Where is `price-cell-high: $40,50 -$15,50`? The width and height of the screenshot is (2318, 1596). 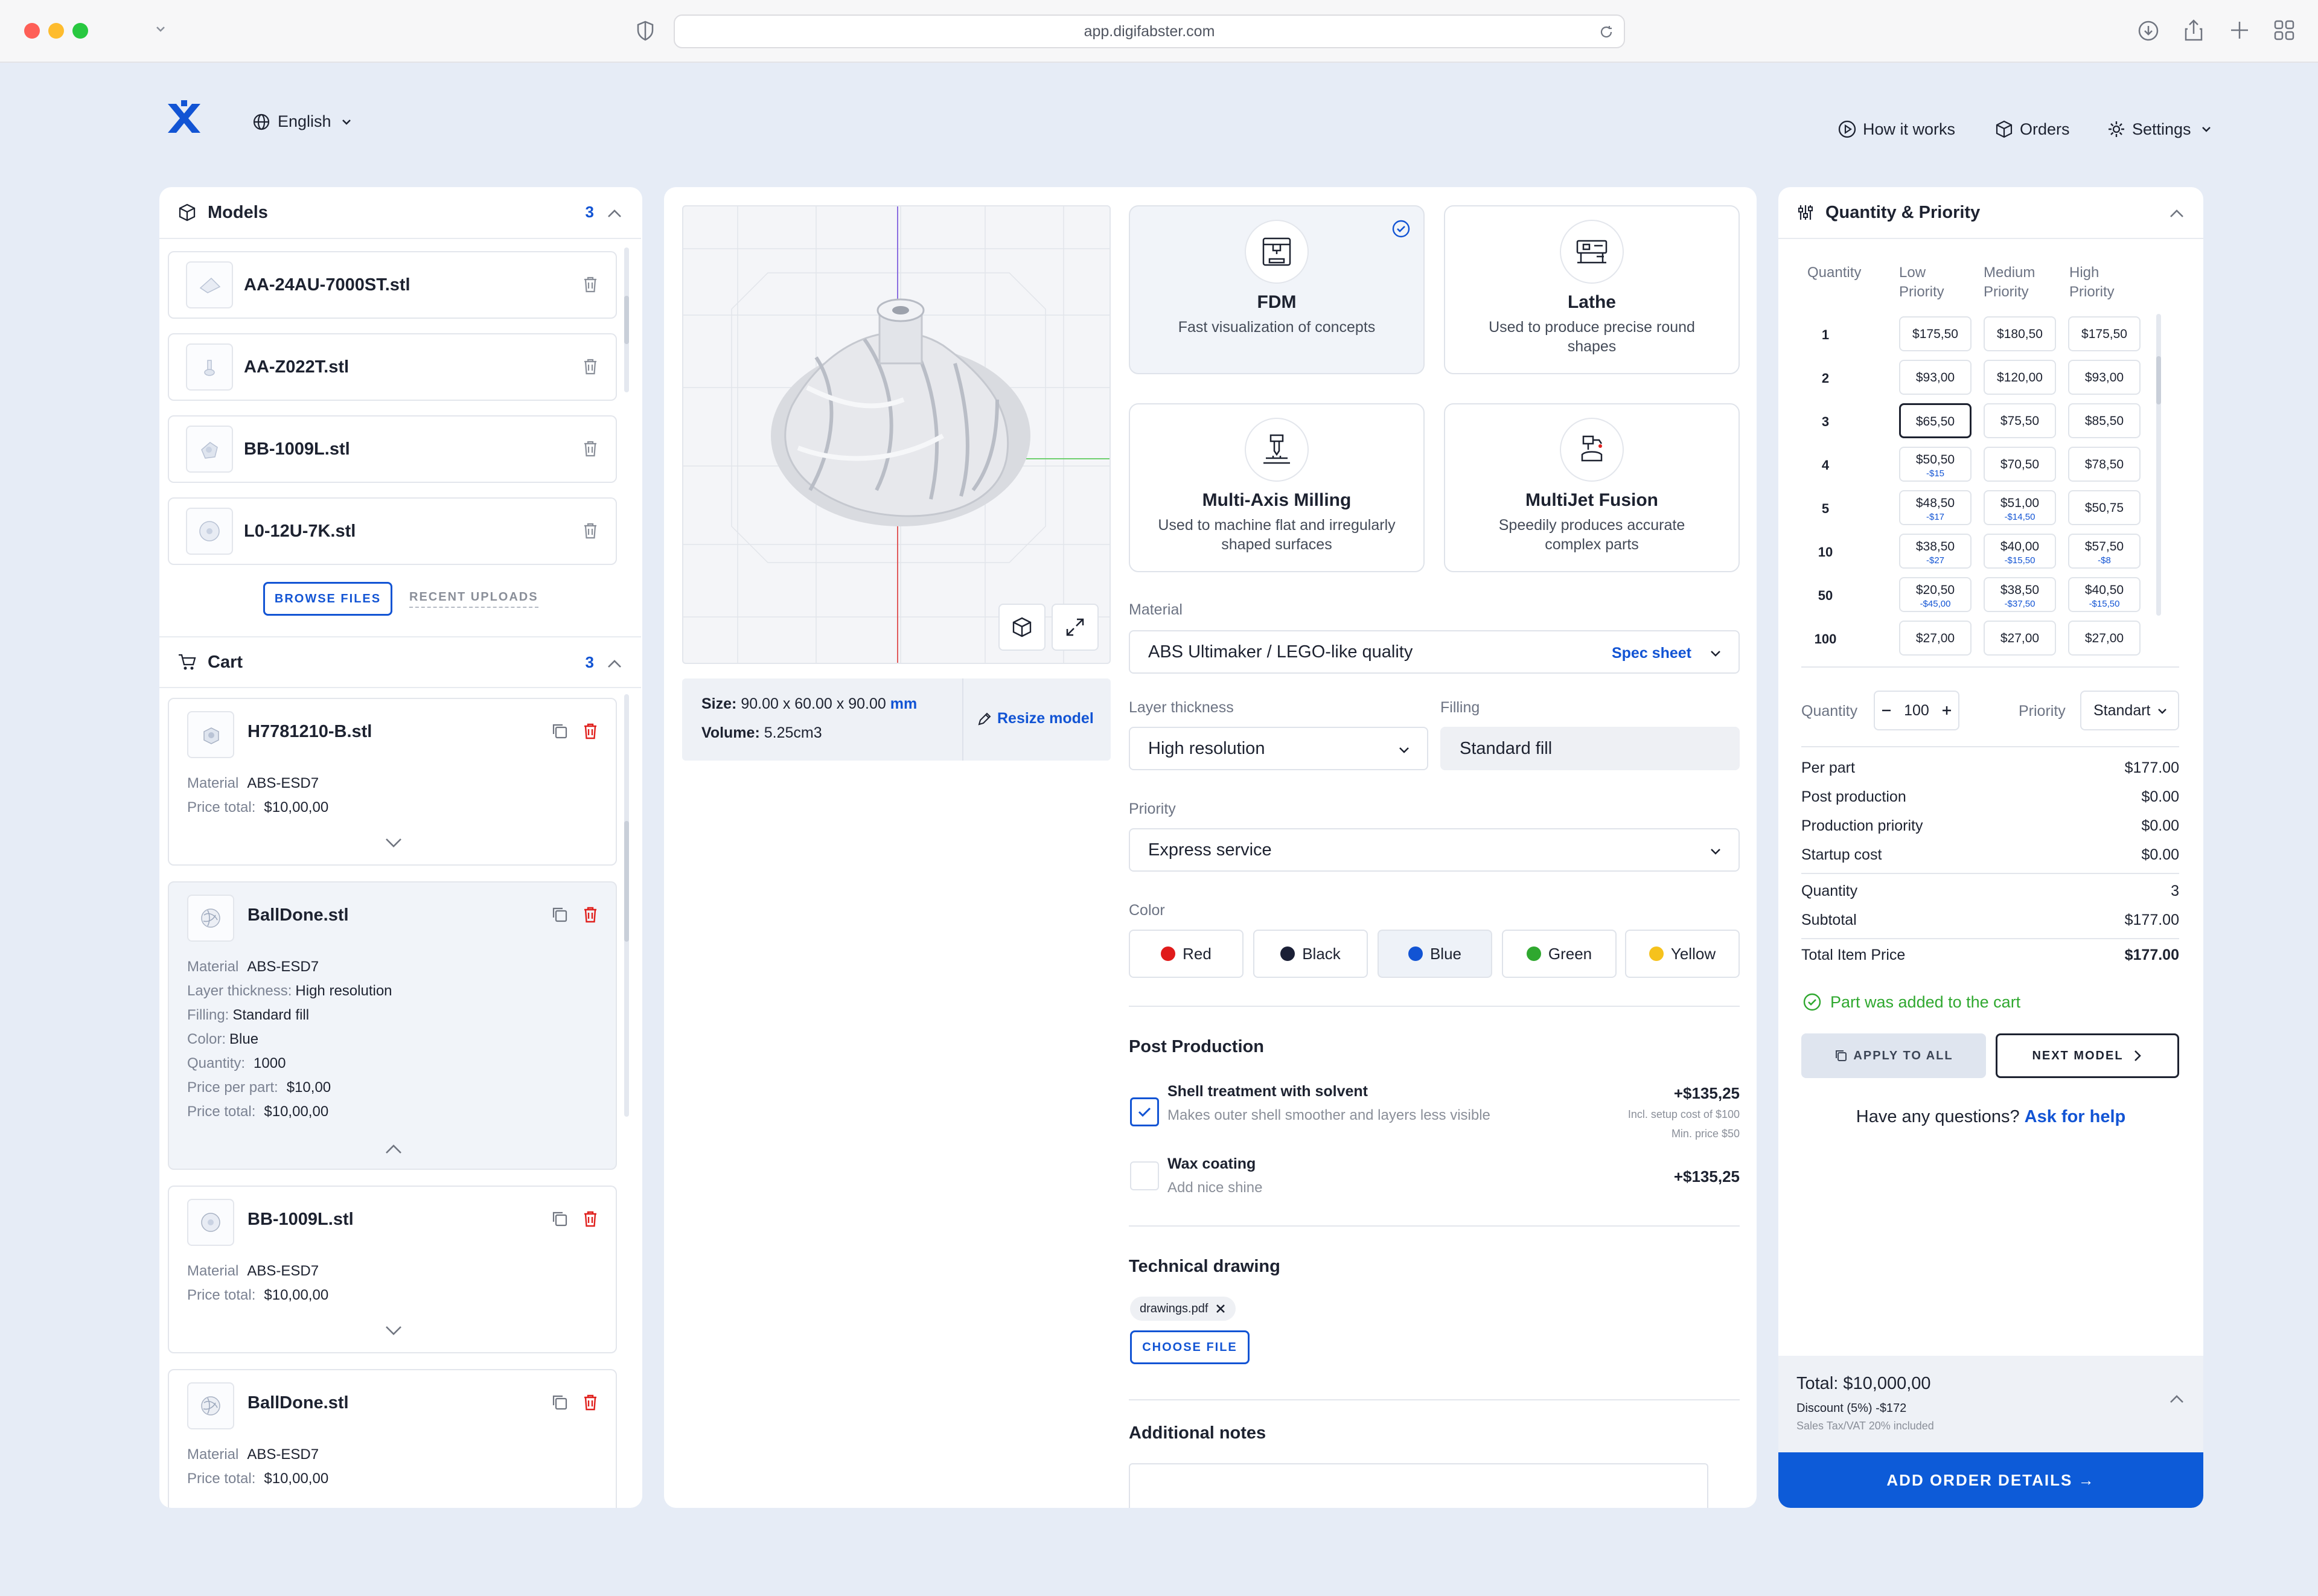
price-cell-high: $40,50 -$15,50 is located at coordinates (2104, 594).